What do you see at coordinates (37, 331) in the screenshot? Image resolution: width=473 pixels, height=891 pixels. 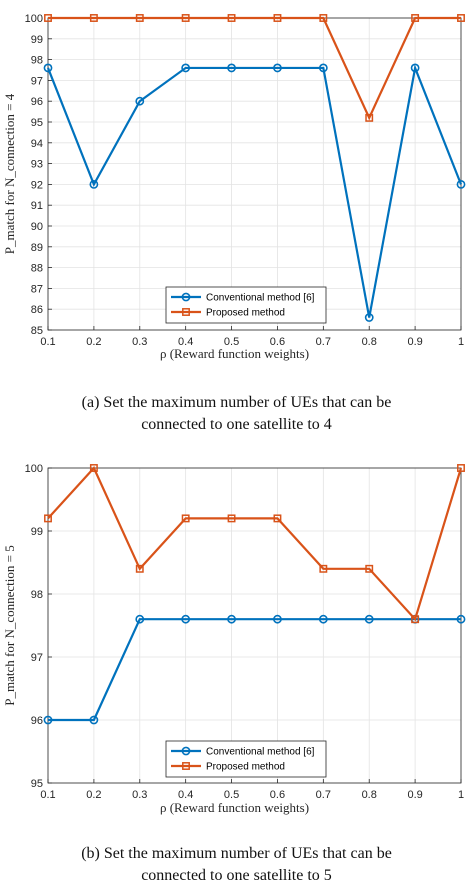 I see `y-tick-label: 85` at bounding box center [37, 331].